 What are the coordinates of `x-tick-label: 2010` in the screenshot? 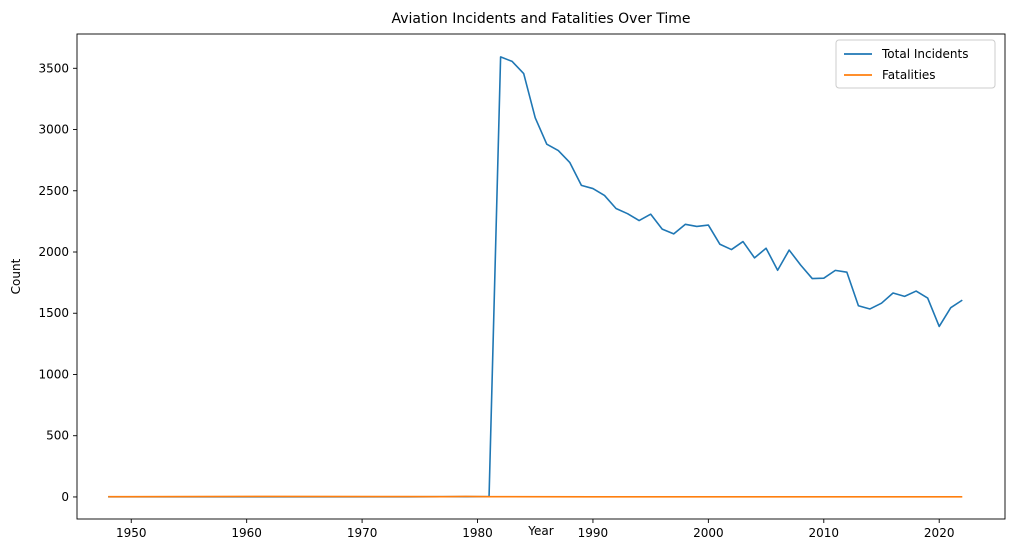 It's located at (824, 533).